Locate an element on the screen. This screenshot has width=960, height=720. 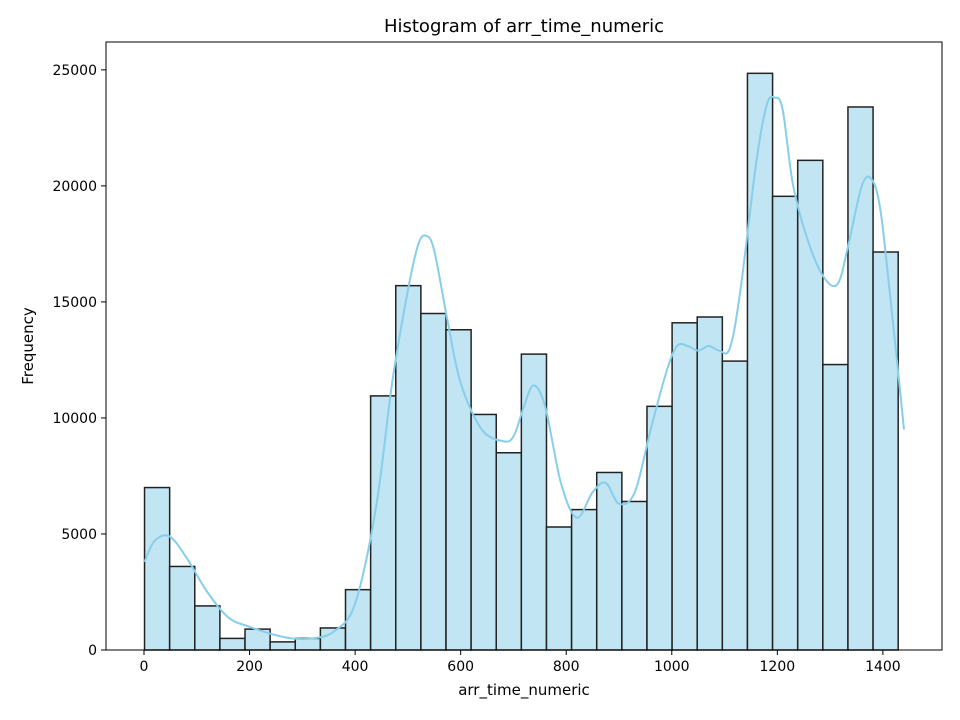
y-tick-label: 15000 is located at coordinates (74, 303).